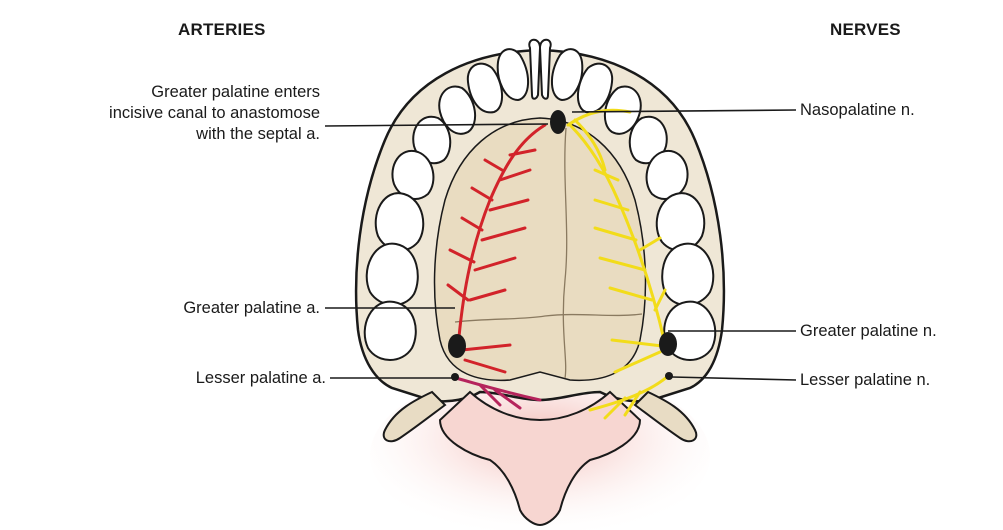 This screenshot has height=530, width=1003. Describe the element at coordinates (684, 111) in the screenshot. I see `leader-nasopalatine` at that location.